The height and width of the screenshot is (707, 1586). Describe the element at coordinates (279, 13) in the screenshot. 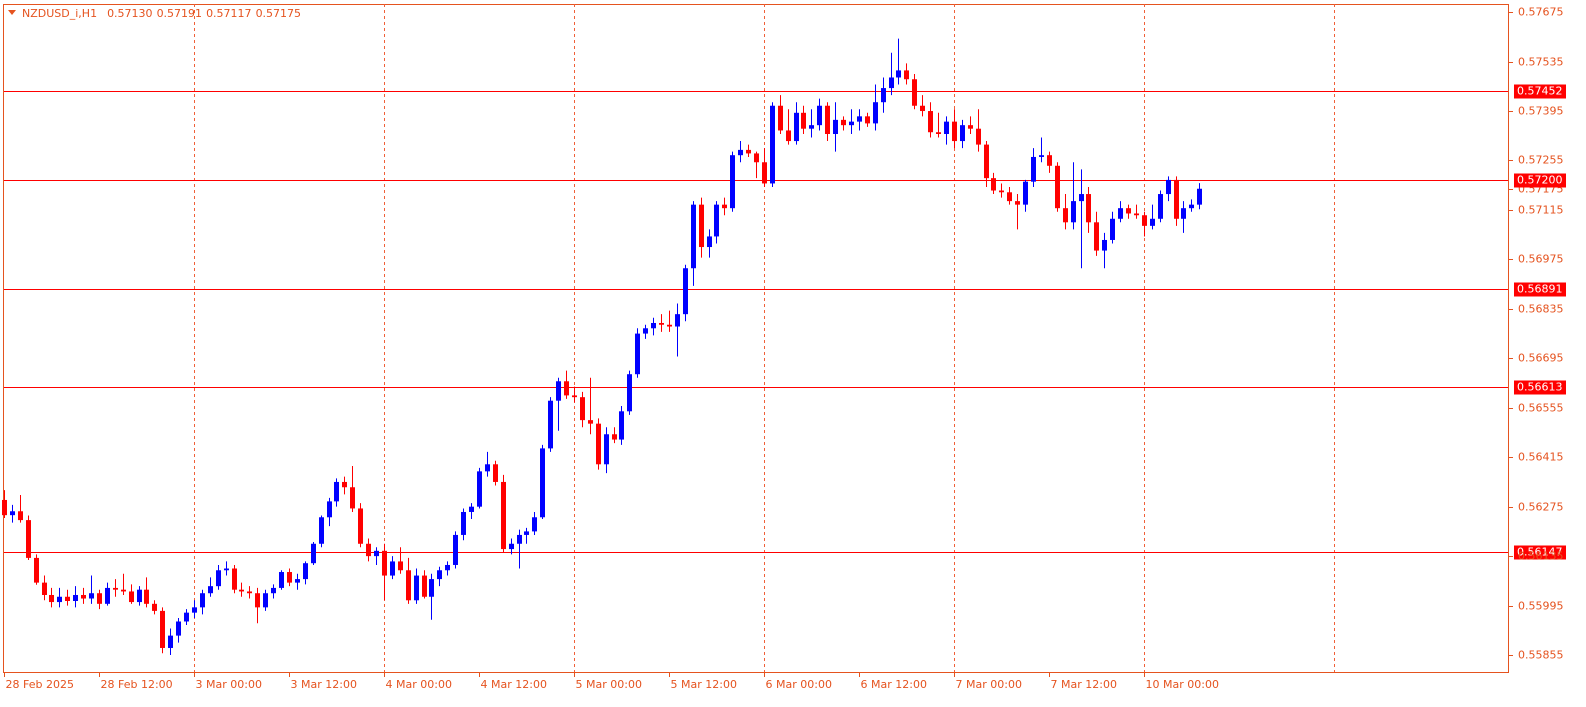

I see `quote-label: 0.57175` at that location.